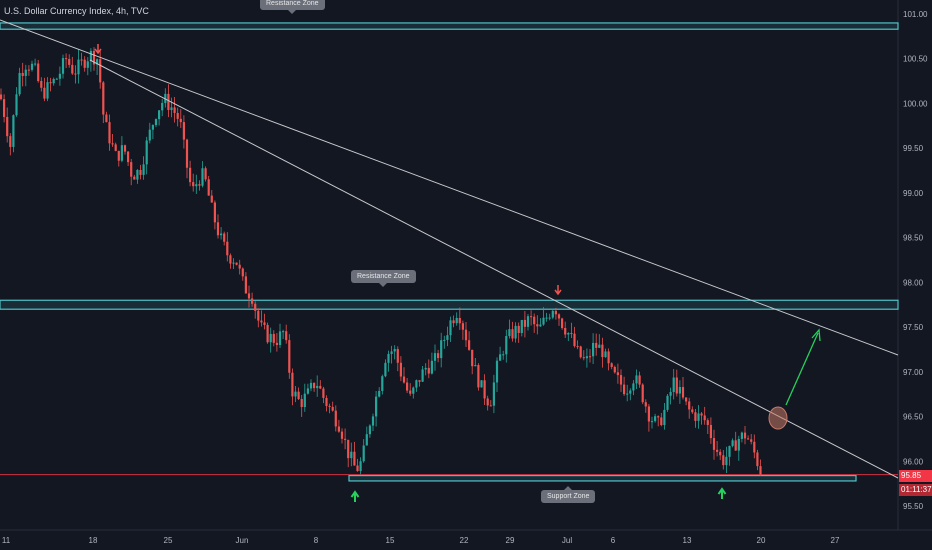 This screenshot has height=550, width=932. I want to click on time-tick-label: 13, so click(687, 540).